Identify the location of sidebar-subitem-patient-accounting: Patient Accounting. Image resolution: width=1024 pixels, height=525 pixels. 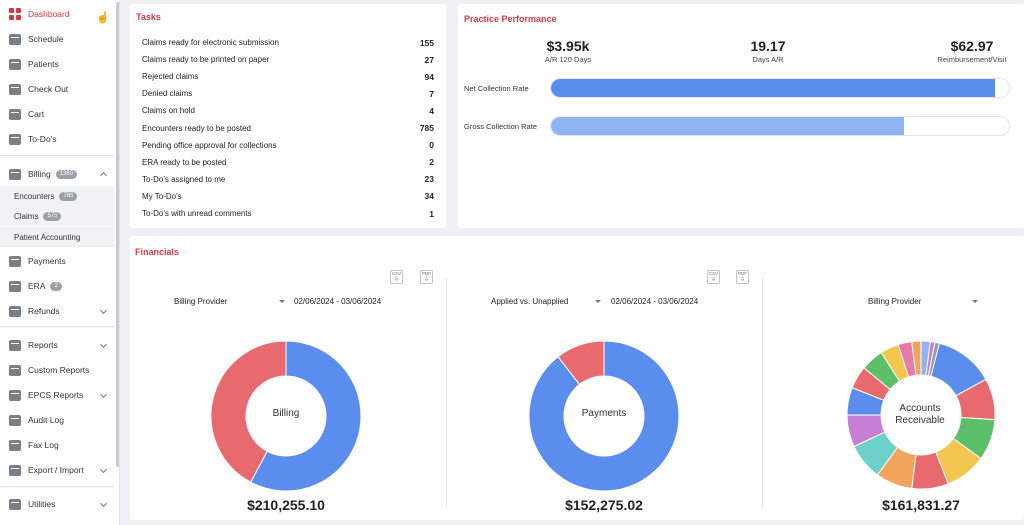
(57, 237).